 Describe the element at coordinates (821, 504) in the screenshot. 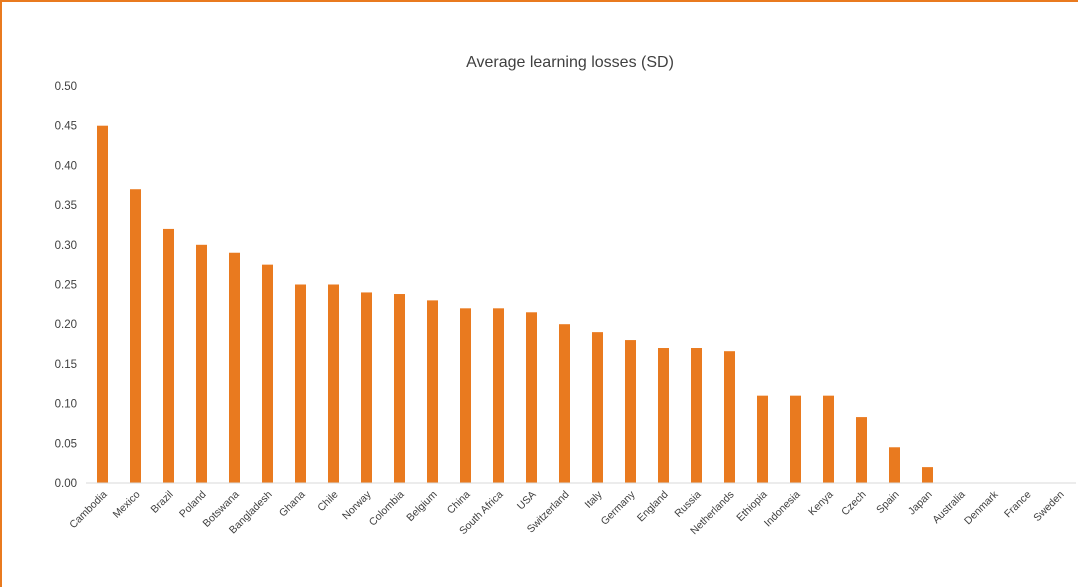

I see `x-tick-label: Kenya` at that location.